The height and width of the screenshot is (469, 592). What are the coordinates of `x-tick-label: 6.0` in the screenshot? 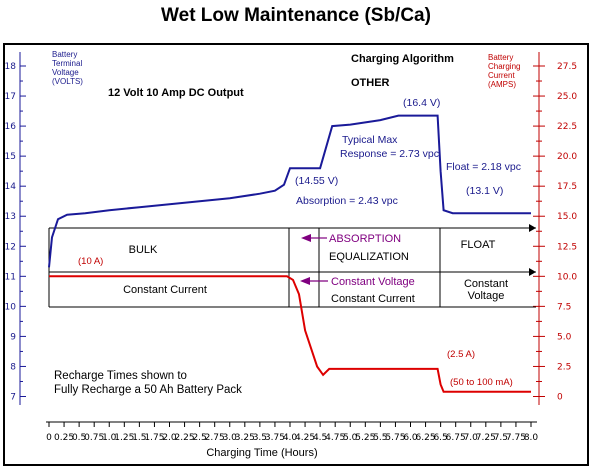 It's located at (410, 438).